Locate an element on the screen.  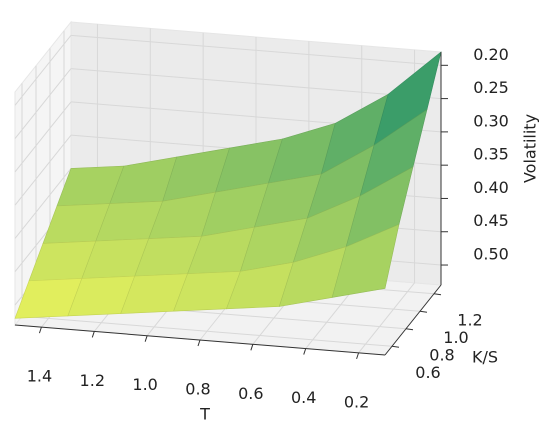
z-tick-label: 0.45 is located at coordinates (491, 220).